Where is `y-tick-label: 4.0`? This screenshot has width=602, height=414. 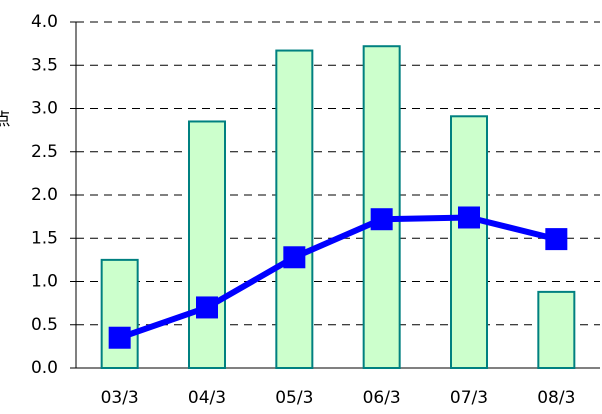
y-tick-label: 4.0 is located at coordinates (44, 22).